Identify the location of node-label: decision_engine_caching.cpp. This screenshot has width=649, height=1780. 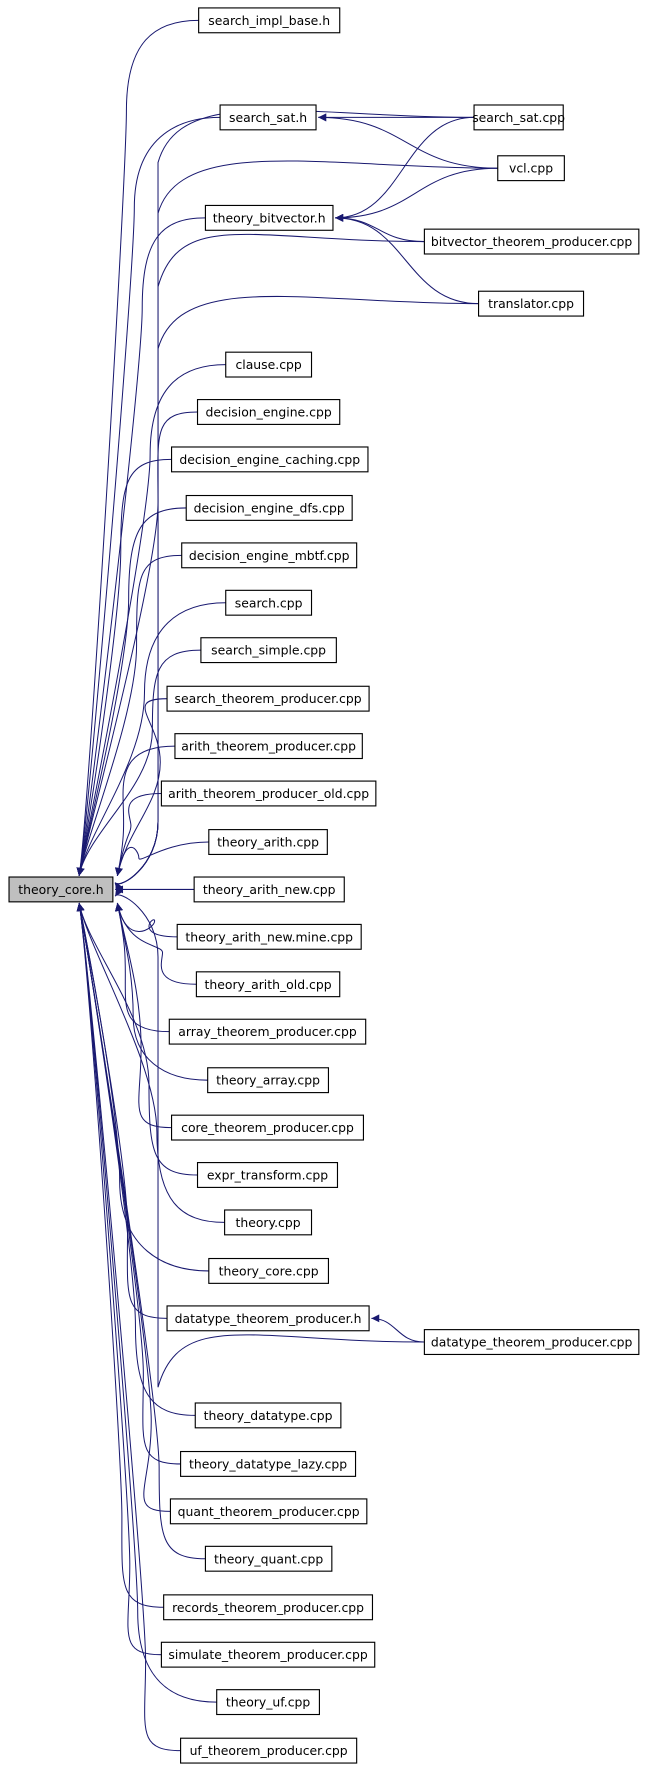
(269, 459).